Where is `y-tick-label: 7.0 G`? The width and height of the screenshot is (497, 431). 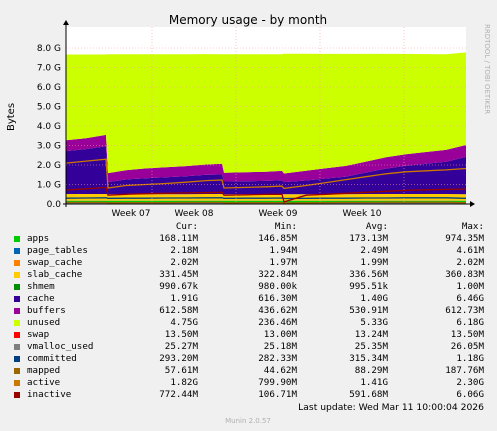 y-tick-label: 7.0 G is located at coordinates (49, 69).